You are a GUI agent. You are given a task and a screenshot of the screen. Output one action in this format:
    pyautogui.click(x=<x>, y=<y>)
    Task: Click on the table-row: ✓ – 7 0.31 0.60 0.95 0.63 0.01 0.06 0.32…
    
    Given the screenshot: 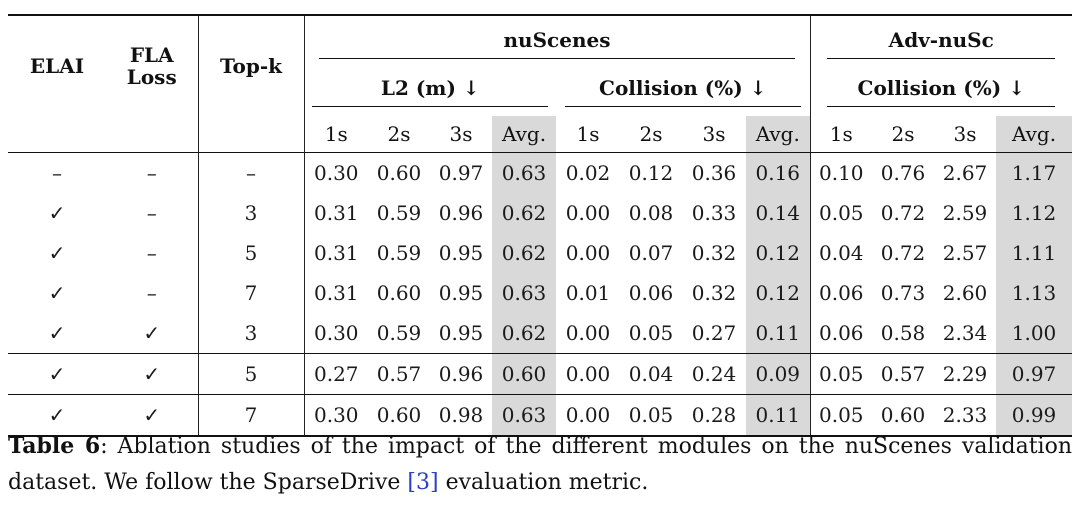 What is the action you would take?
    pyautogui.click(x=540, y=293)
    